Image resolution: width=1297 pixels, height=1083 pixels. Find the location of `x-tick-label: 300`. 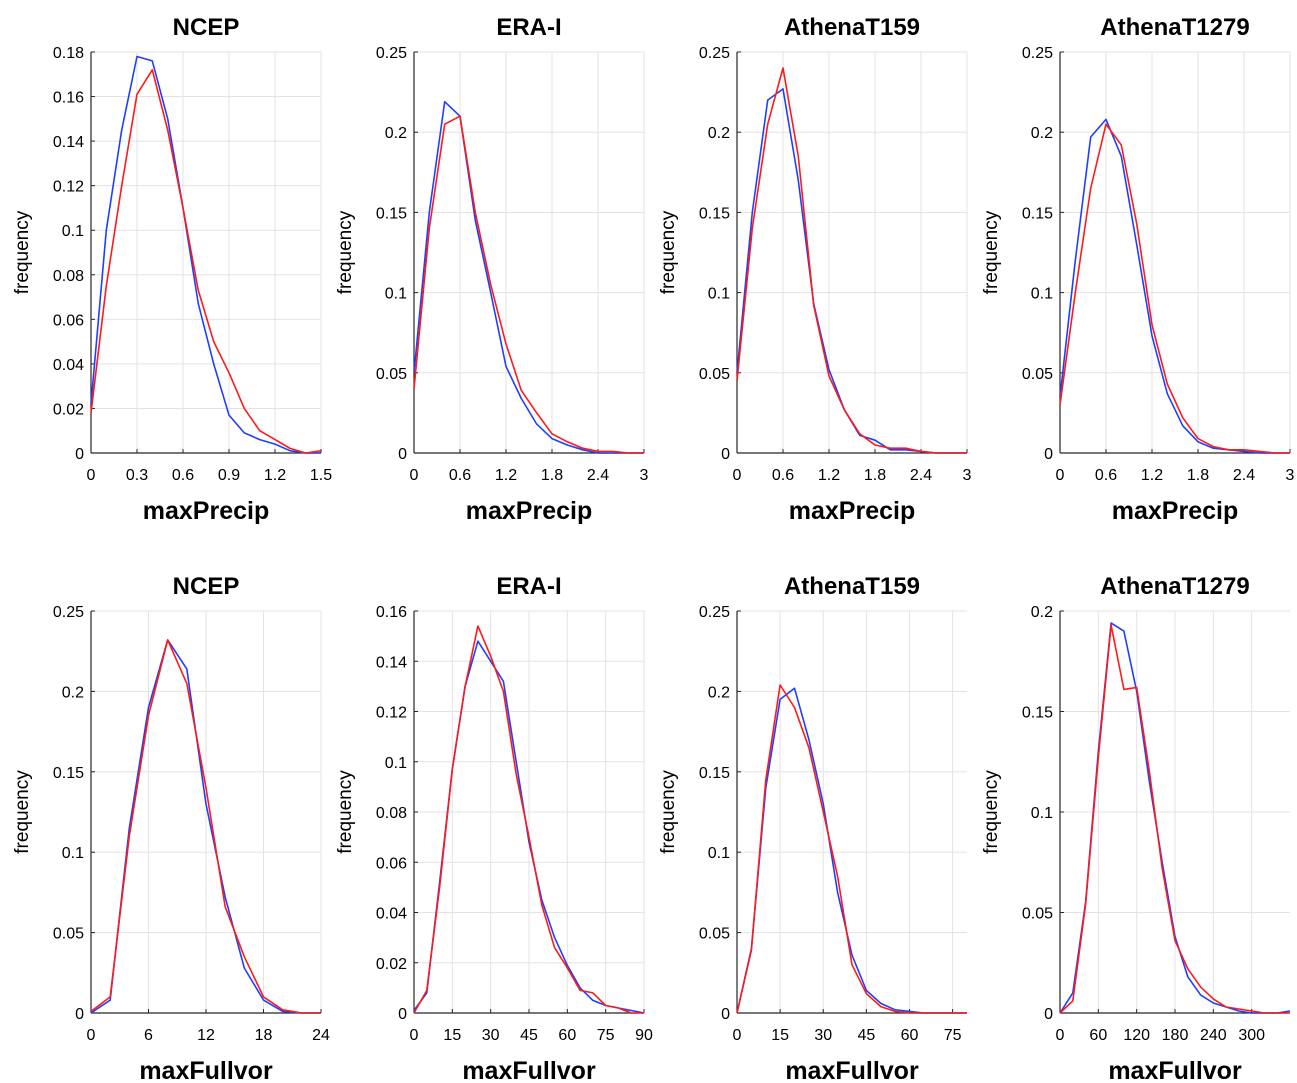

x-tick-label: 300 is located at coordinates (1251, 1035).